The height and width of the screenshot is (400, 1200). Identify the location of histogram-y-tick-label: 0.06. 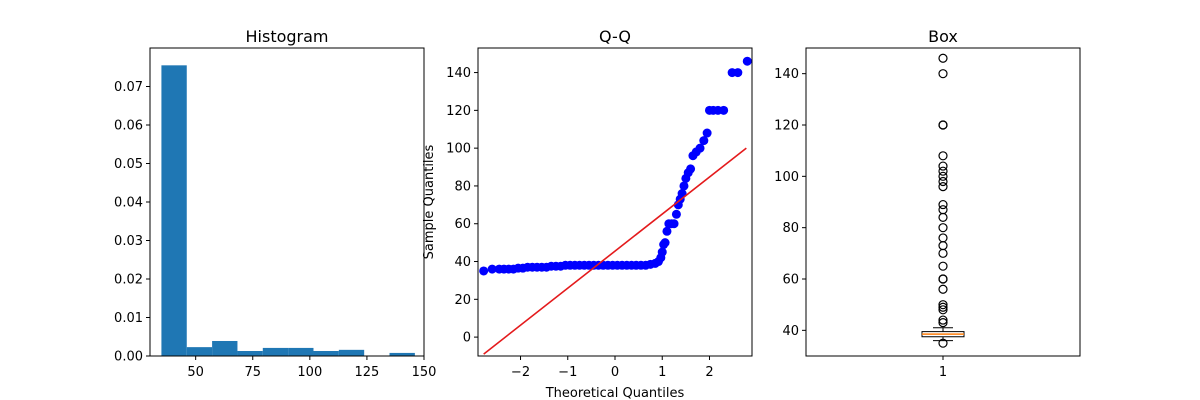
(128, 126).